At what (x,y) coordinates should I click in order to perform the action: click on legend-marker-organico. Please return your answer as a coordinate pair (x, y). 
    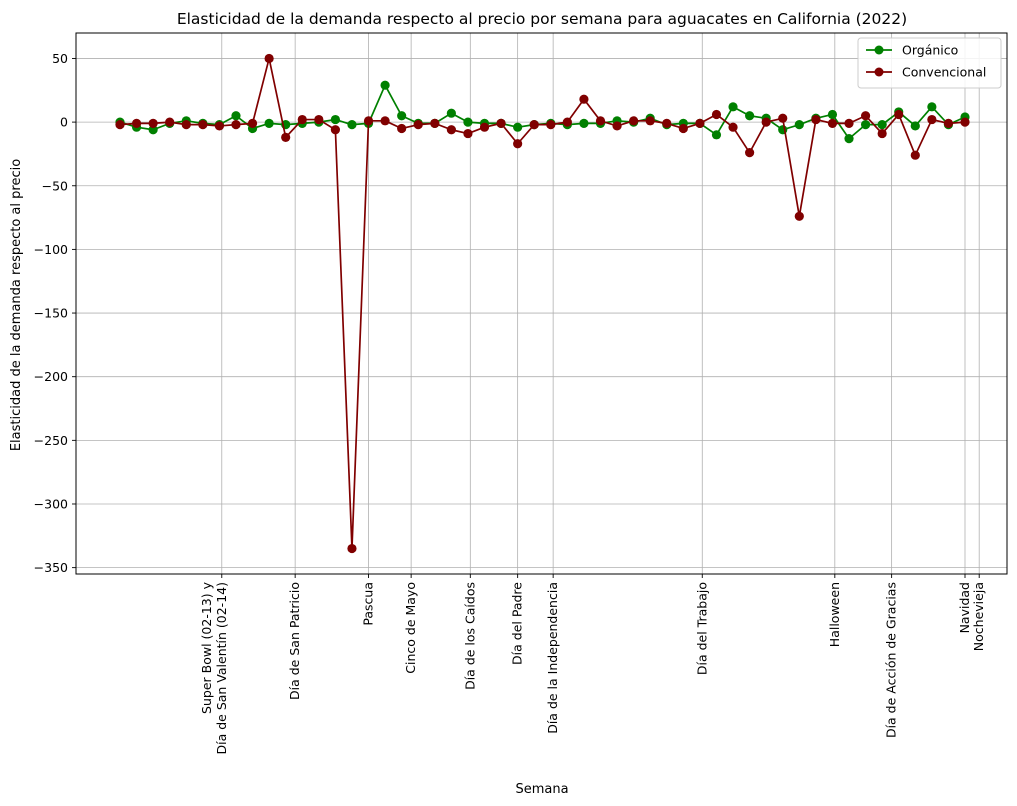
    Looking at the image, I should click on (879, 50).